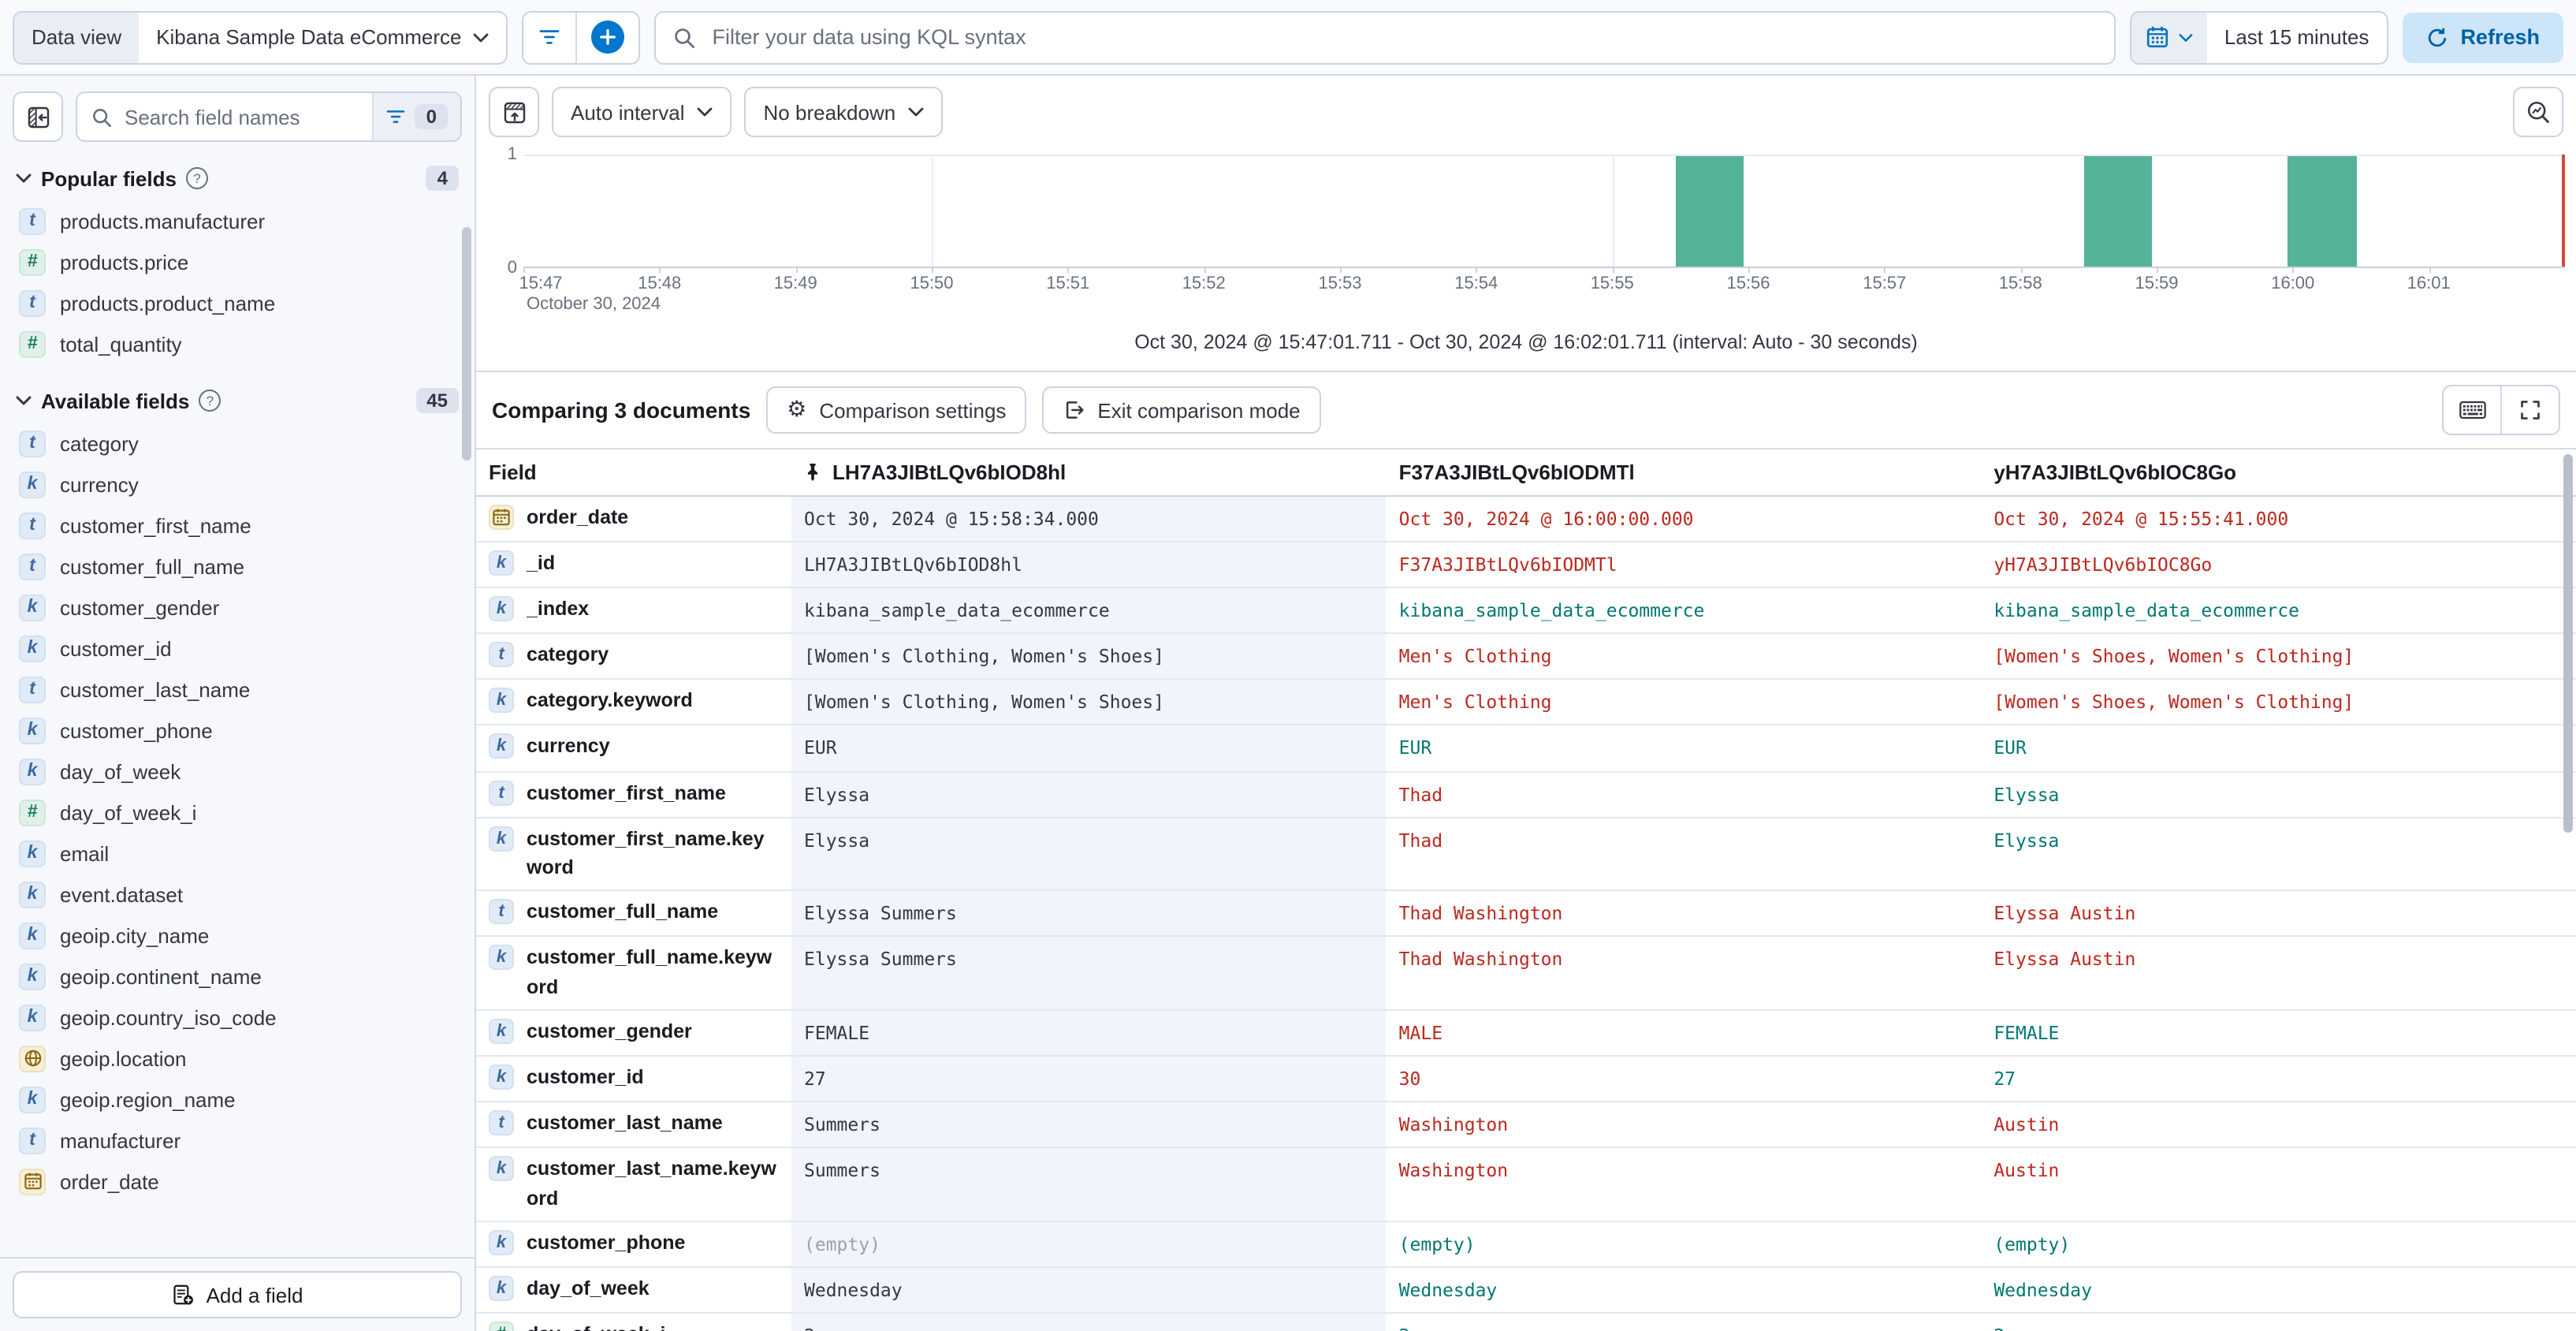  What do you see at coordinates (2563, 211) in the screenshot?
I see `current-time-marker` at bounding box center [2563, 211].